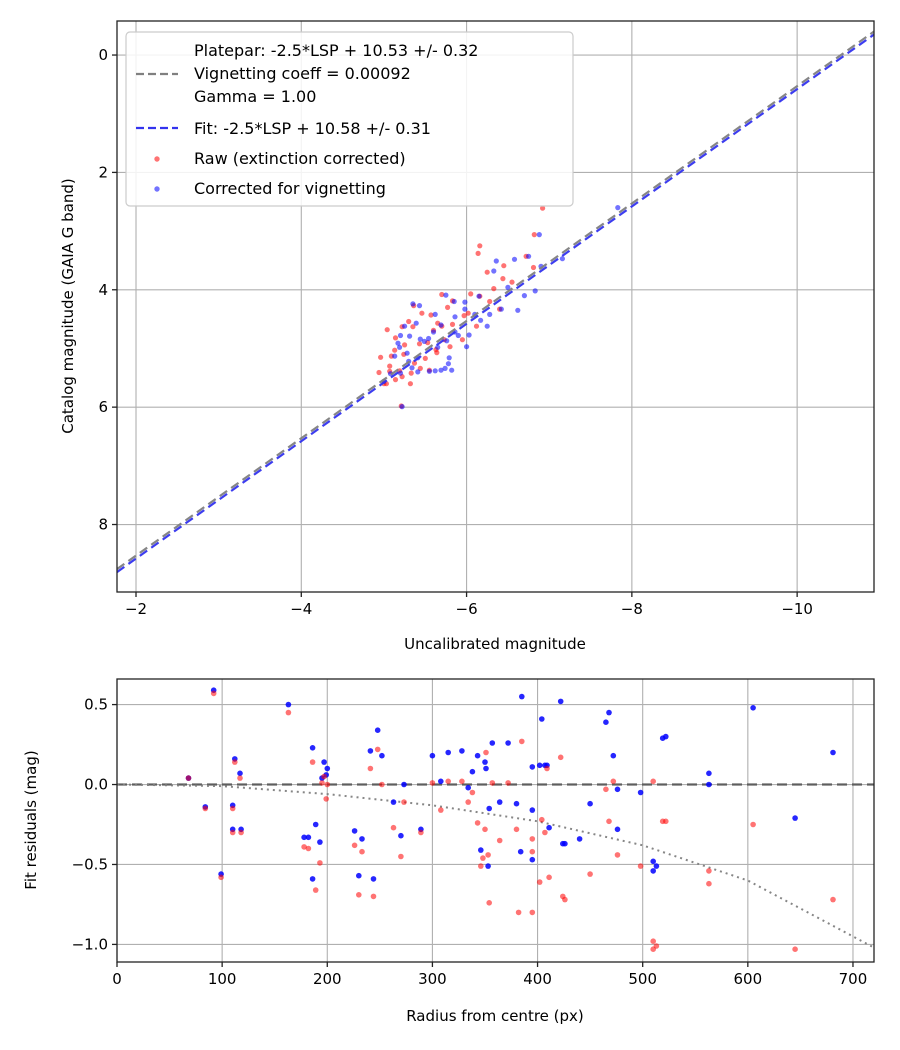  What do you see at coordinates (103, 525) in the screenshot?
I see `y-tick-label: 8` at bounding box center [103, 525].